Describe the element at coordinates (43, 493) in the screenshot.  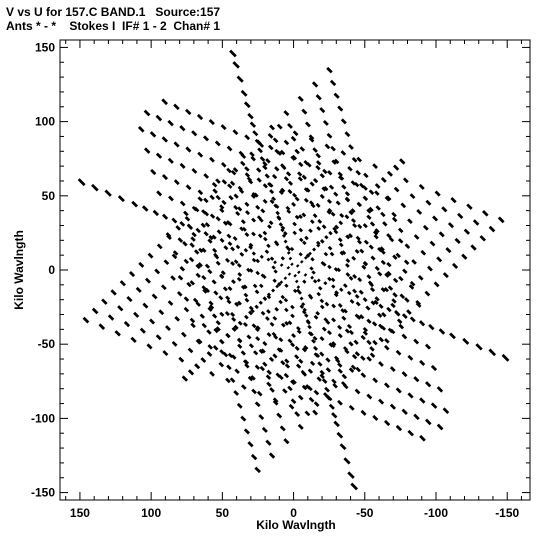
I see `y-tick-label: -150` at that location.